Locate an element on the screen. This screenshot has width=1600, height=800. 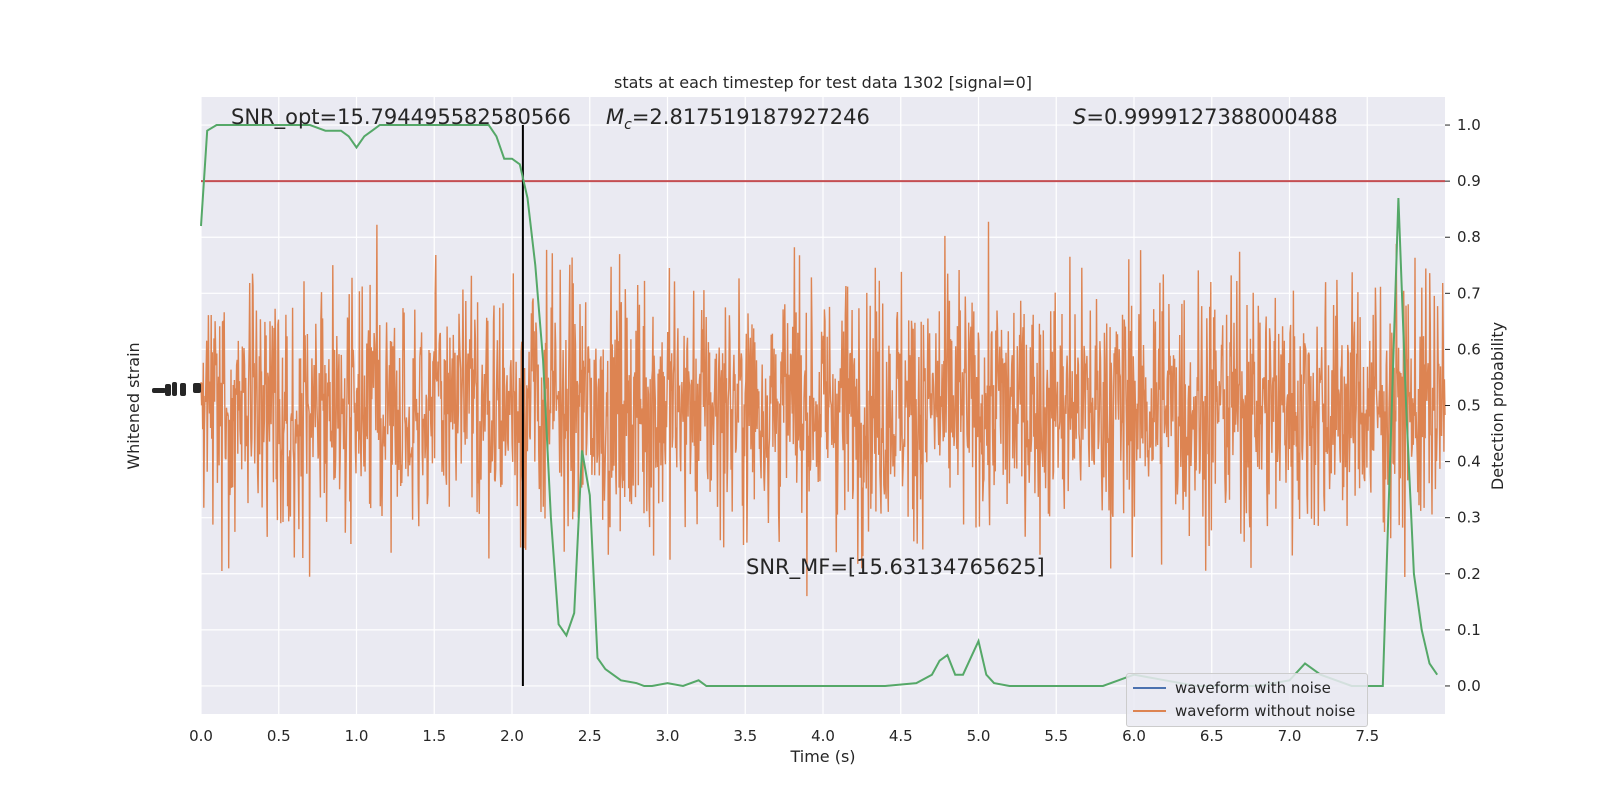
y-tick-label: 0.7 is located at coordinates (1469, 293).